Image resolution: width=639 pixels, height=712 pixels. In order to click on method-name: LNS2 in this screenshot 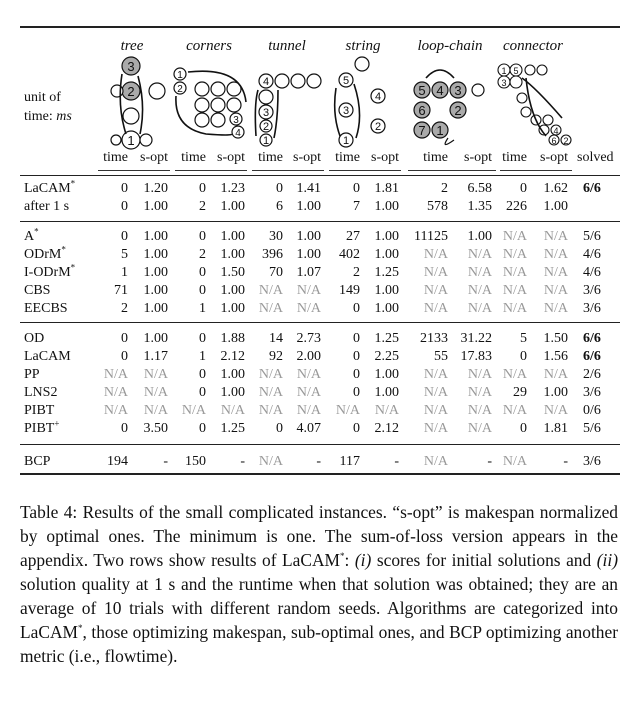, I will do `click(40, 393)`.